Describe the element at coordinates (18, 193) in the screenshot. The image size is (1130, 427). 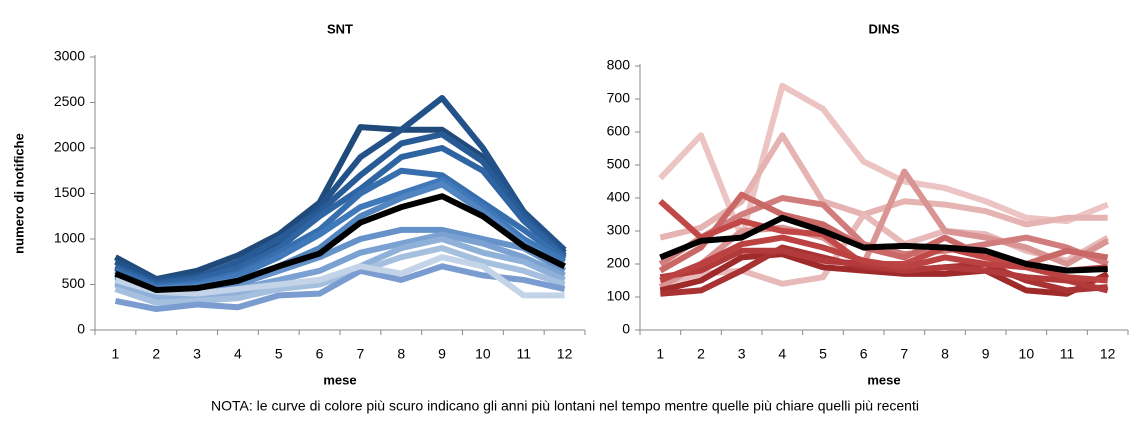
I see `y-axis-label: numero di notifiche` at that location.